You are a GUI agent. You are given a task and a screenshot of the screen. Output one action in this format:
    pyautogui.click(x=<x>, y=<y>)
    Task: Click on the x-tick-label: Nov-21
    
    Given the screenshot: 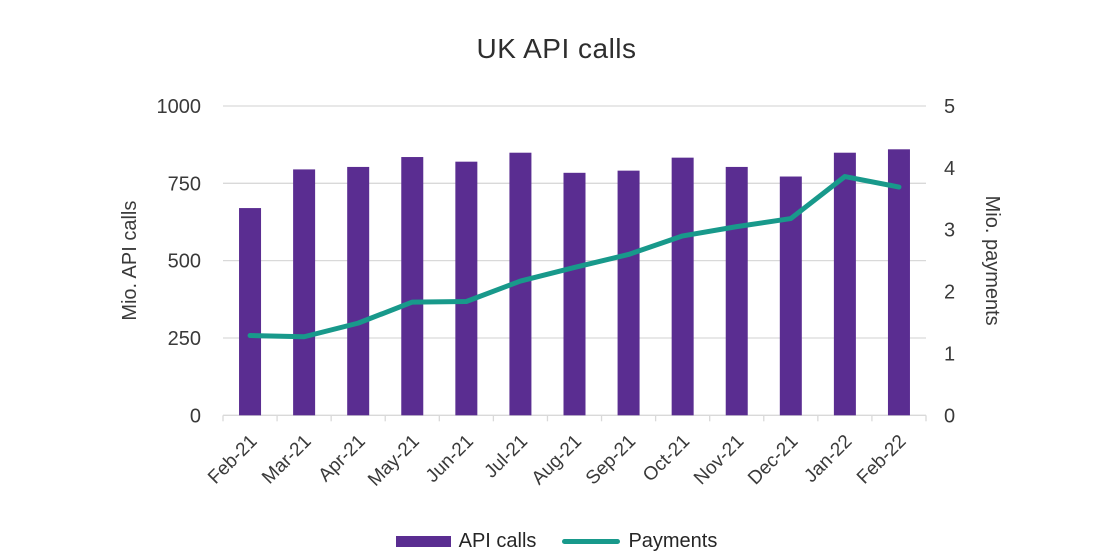 What is the action you would take?
    pyautogui.click(x=719, y=460)
    